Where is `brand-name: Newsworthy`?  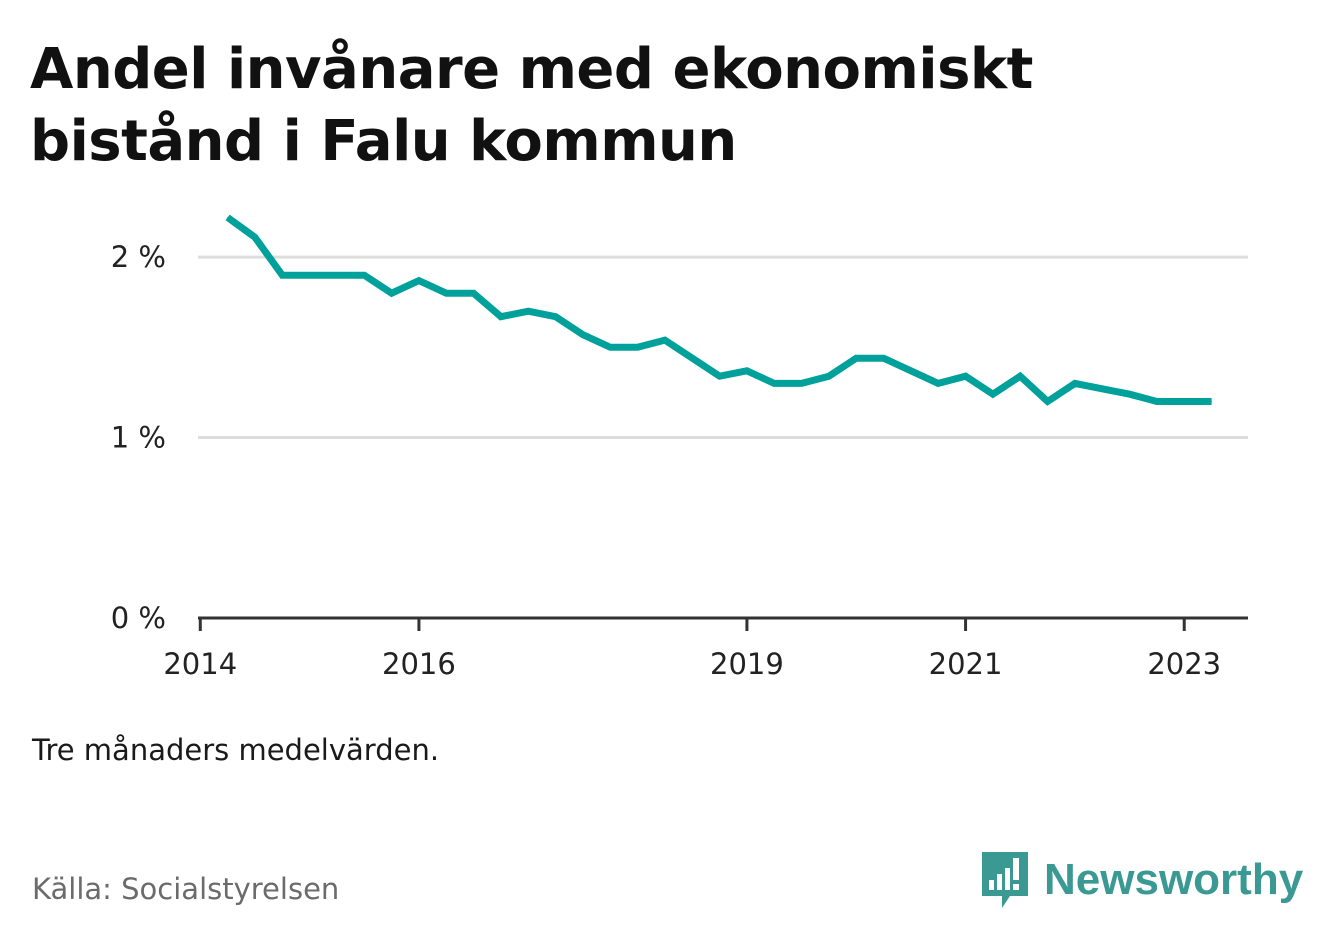
brand-name: Newsworthy is located at coordinates (1174, 879).